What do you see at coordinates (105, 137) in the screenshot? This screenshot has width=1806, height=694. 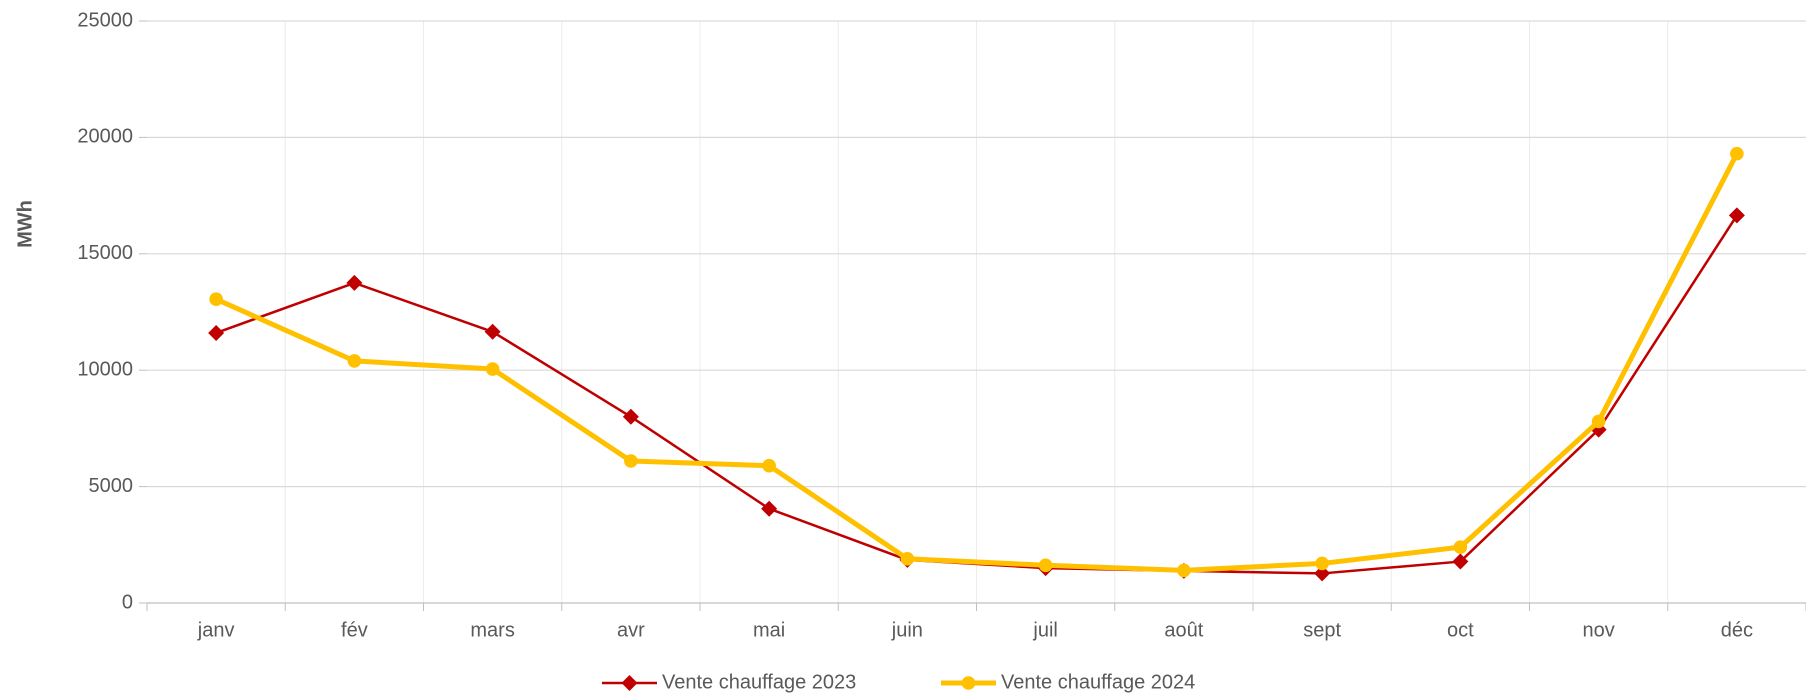 I see `y-tick-label: 20000` at bounding box center [105, 137].